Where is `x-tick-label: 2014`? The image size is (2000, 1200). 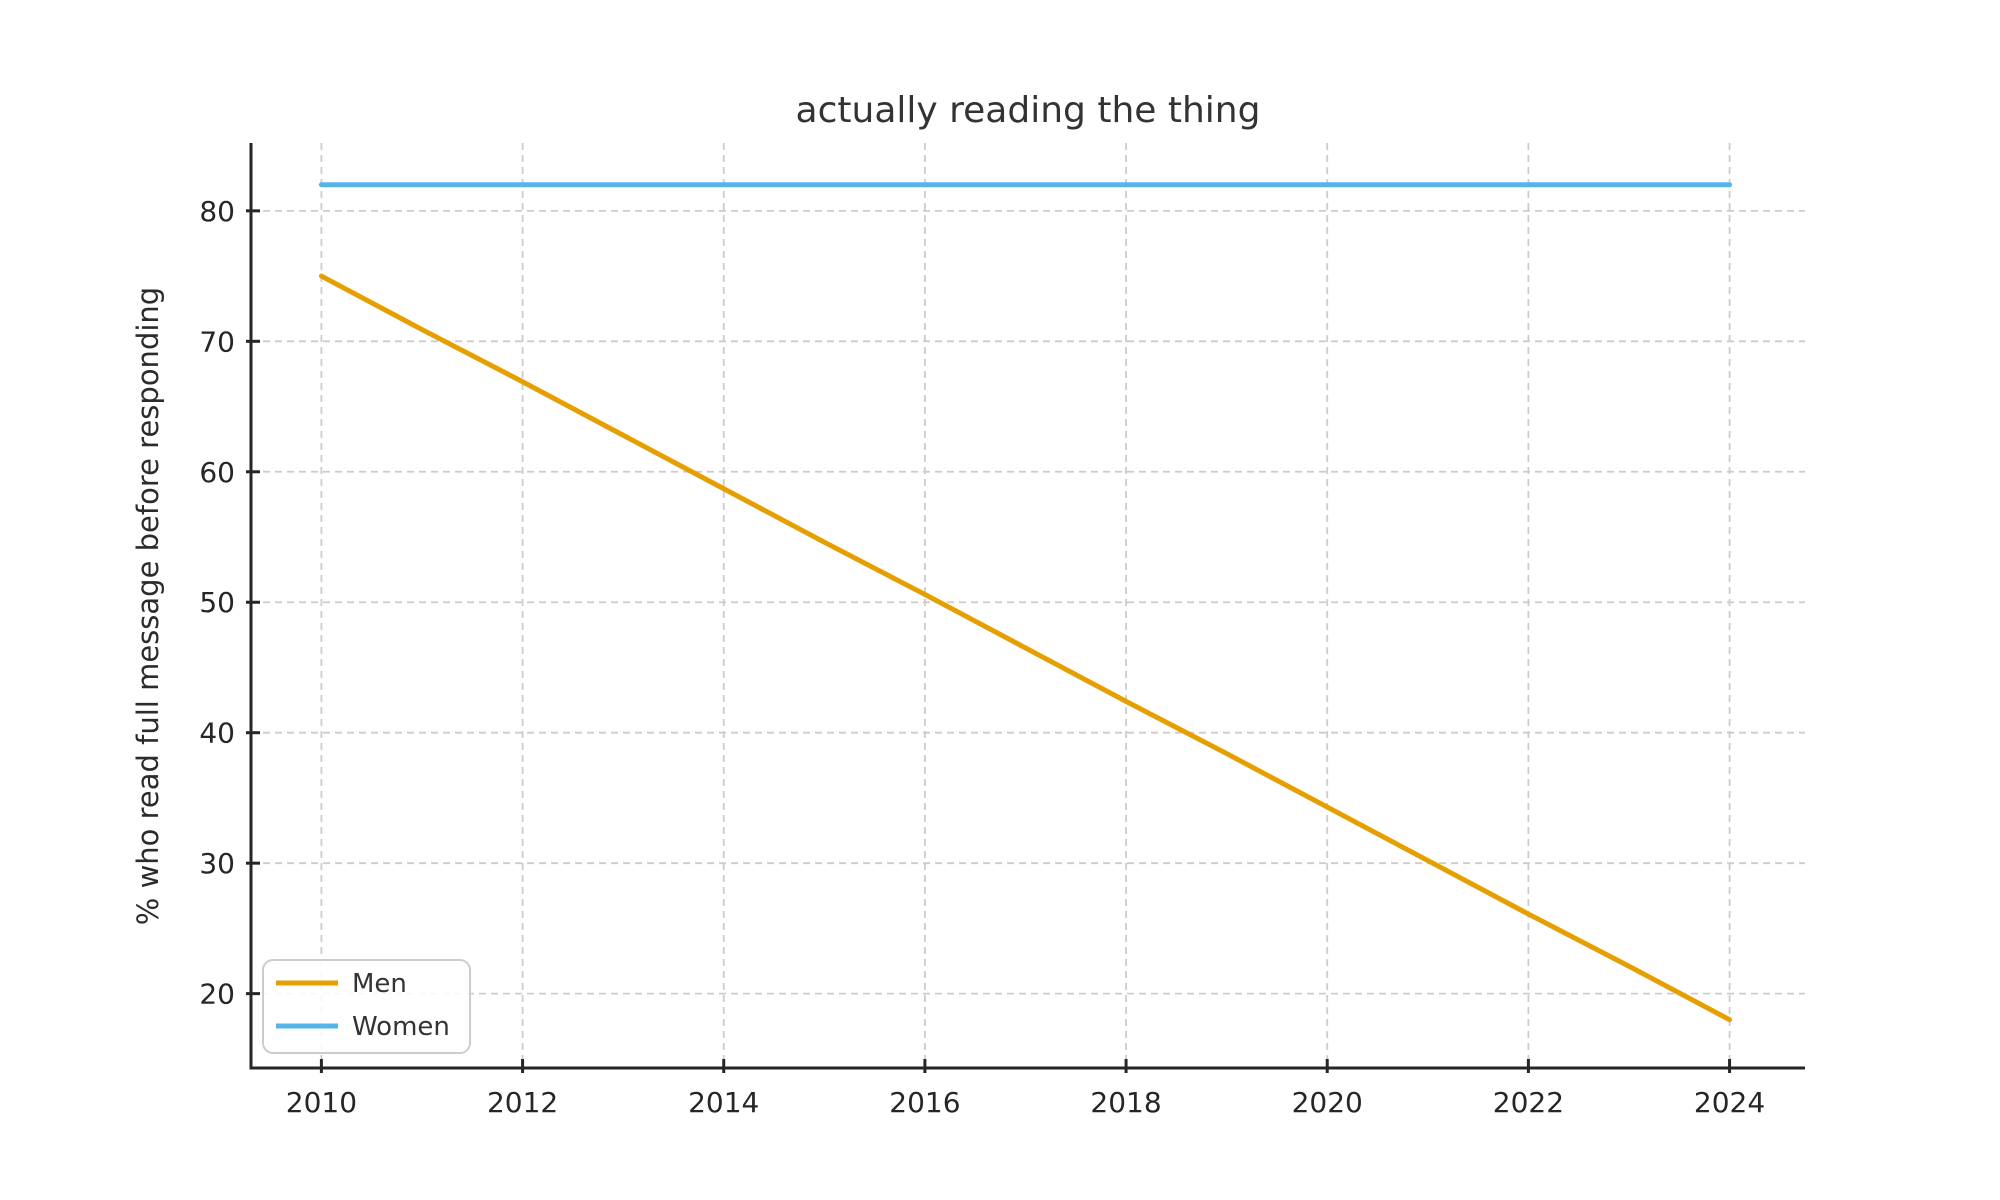
x-tick-label: 2014 is located at coordinates (723, 1102).